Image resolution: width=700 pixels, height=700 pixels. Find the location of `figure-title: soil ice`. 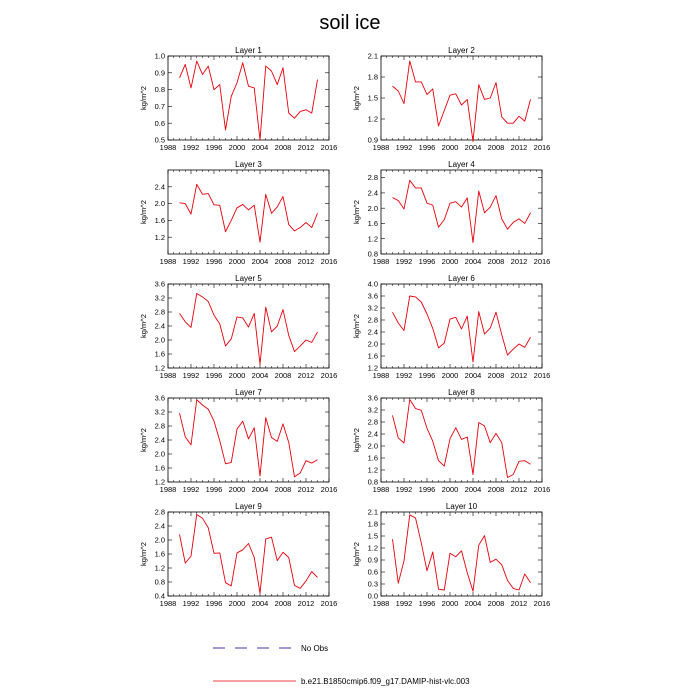

figure-title: soil ice is located at coordinates (349, 23).